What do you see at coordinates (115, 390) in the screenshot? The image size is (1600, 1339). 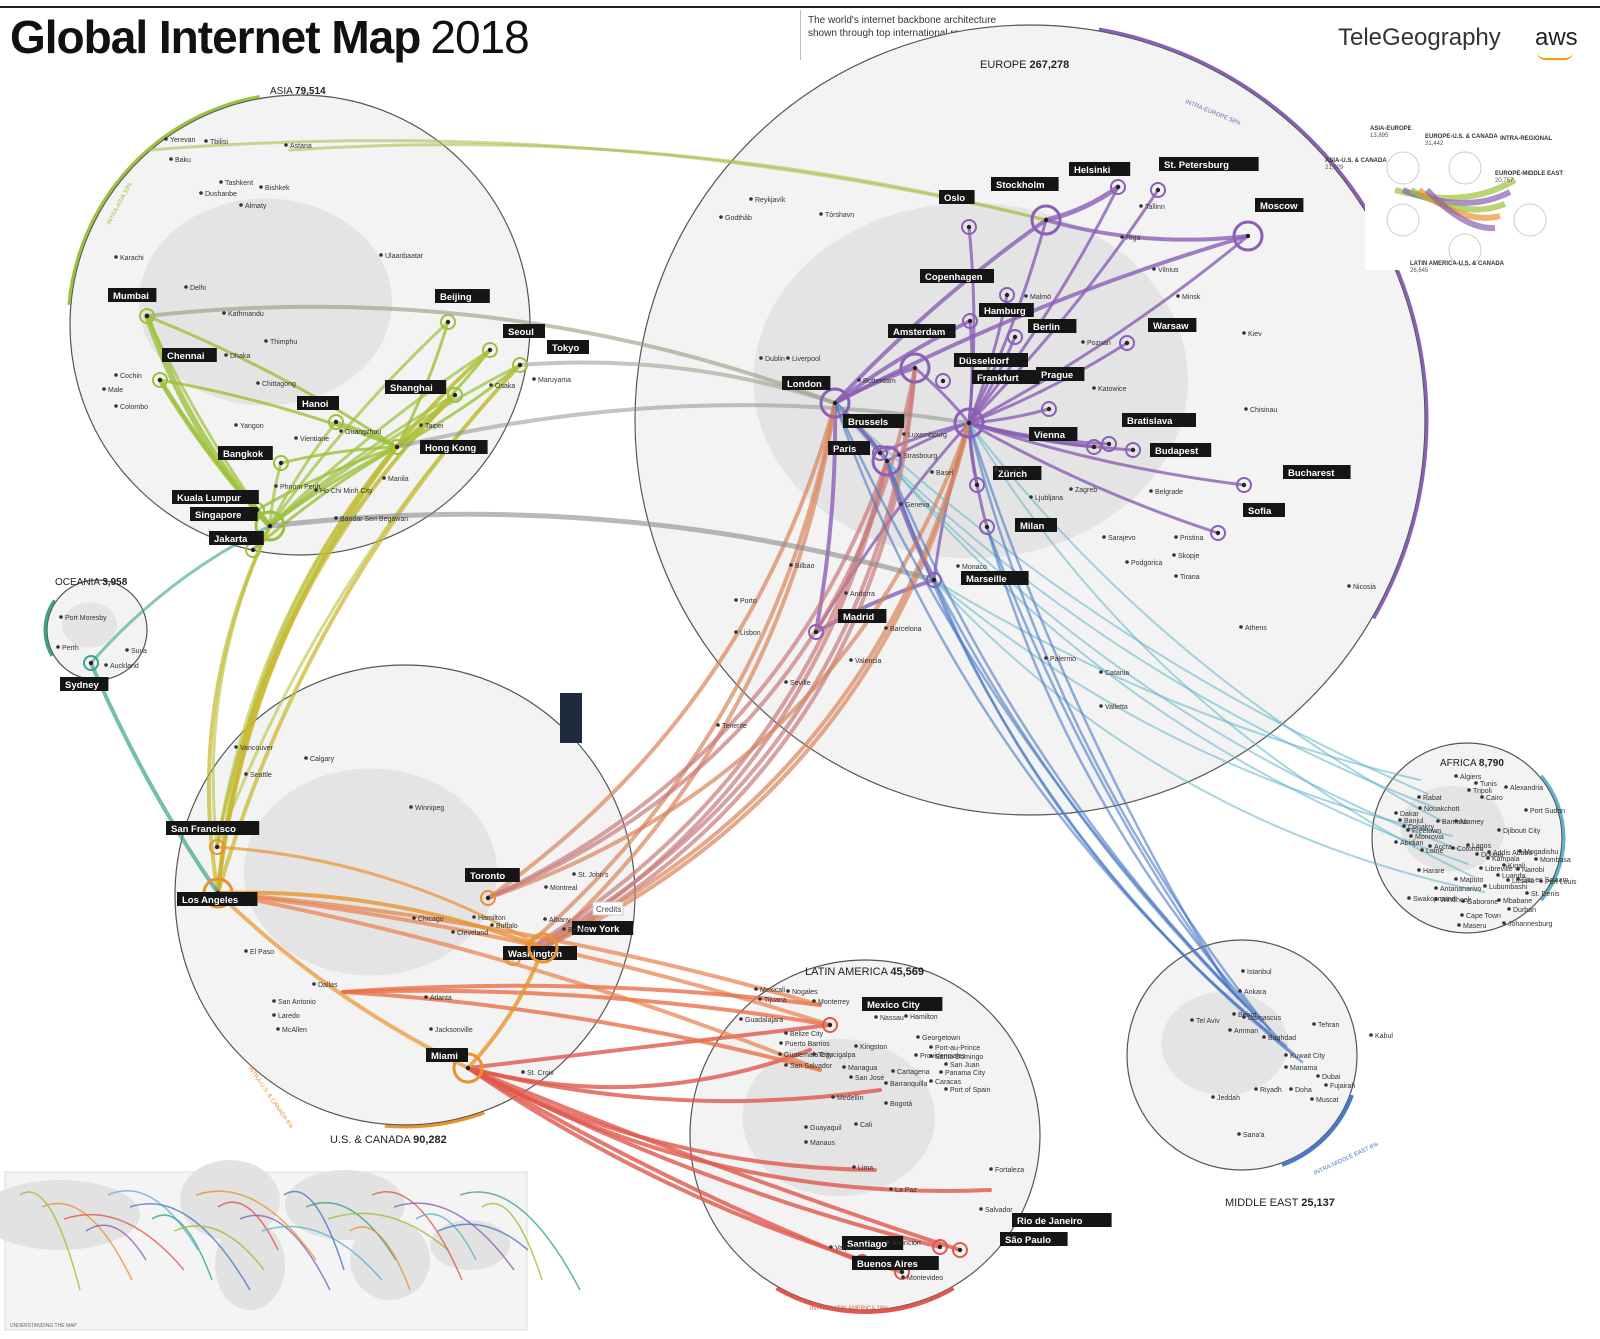 I see `city-asia_minor-male: Male` at bounding box center [115, 390].